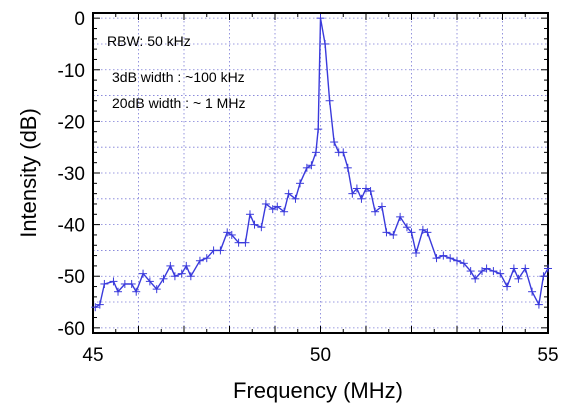  I want to click on x-axis-label: Frequency (MHz), so click(318, 390).